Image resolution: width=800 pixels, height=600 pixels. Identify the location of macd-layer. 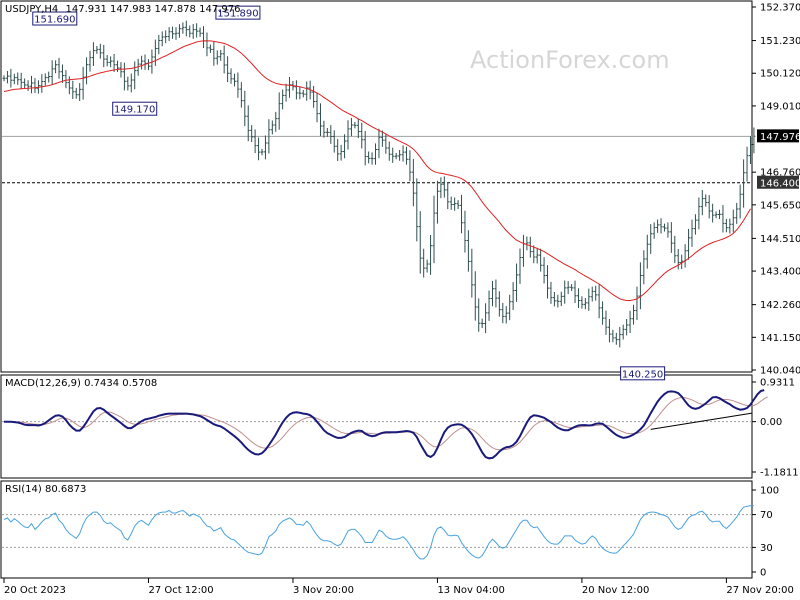
(385, 424).